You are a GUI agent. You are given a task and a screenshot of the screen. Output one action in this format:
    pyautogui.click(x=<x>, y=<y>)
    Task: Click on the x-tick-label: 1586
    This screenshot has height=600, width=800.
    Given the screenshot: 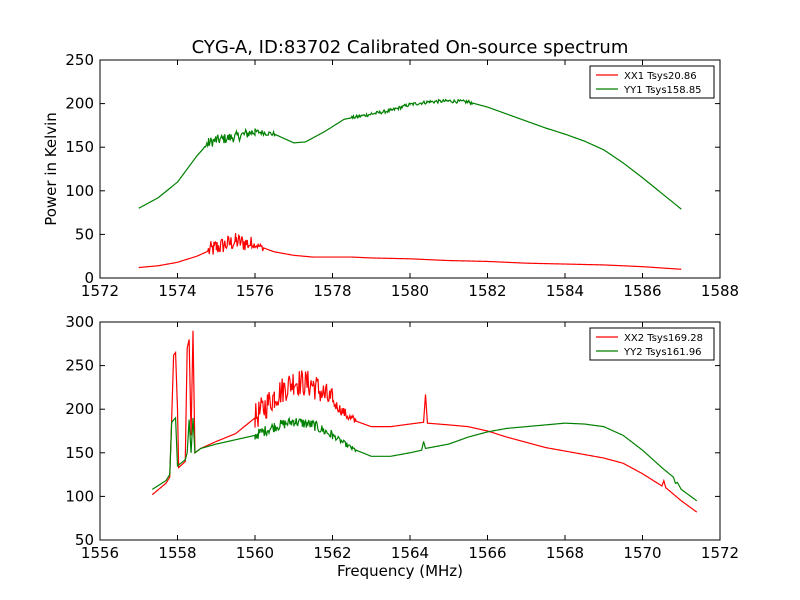 What is the action you would take?
    pyautogui.click(x=642, y=291)
    